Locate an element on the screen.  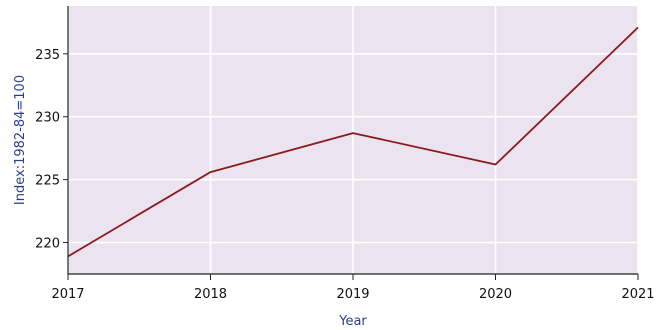
x-tick-label: 2019 is located at coordinates (352, 294).